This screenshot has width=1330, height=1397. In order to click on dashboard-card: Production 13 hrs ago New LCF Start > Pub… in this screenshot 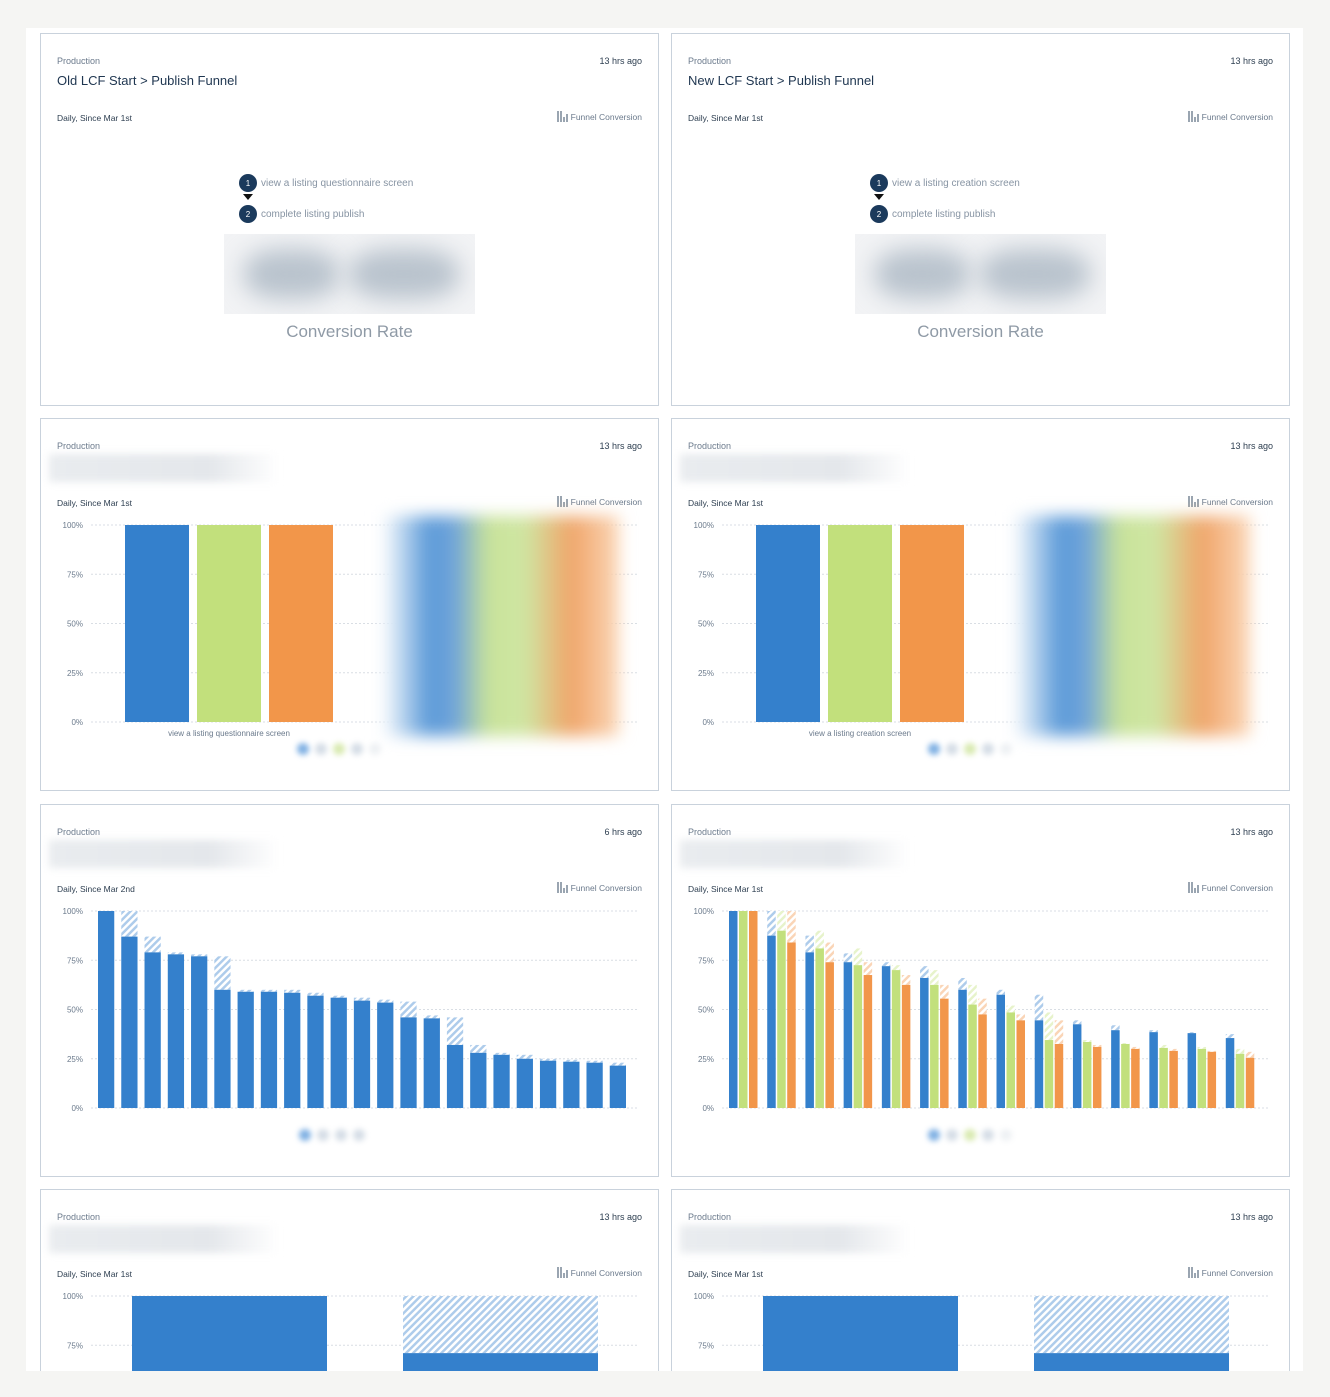, I will do `click(980, 219)`.